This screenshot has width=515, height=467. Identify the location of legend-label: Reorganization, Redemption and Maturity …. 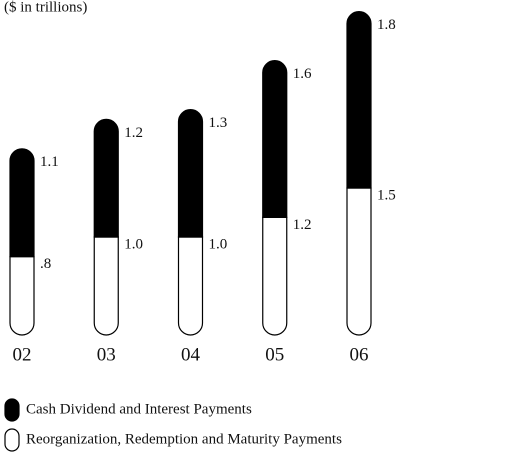
(184, 439).